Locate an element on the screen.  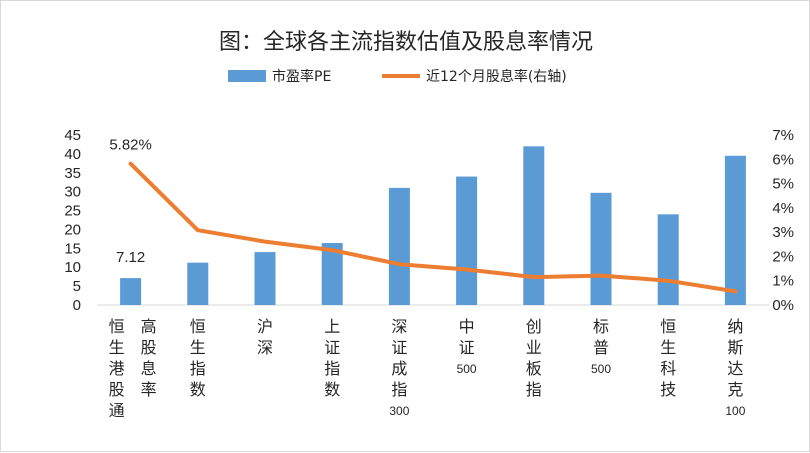
right-tick-1: 1% is located at coordinates (783, 281).